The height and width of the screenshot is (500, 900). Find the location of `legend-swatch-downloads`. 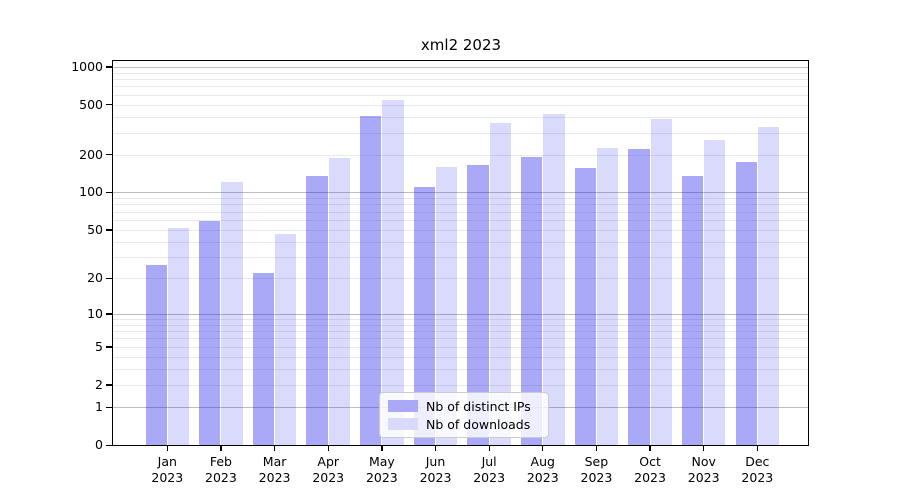

legend-swatch-downloads is located at coordinates (403, 424).